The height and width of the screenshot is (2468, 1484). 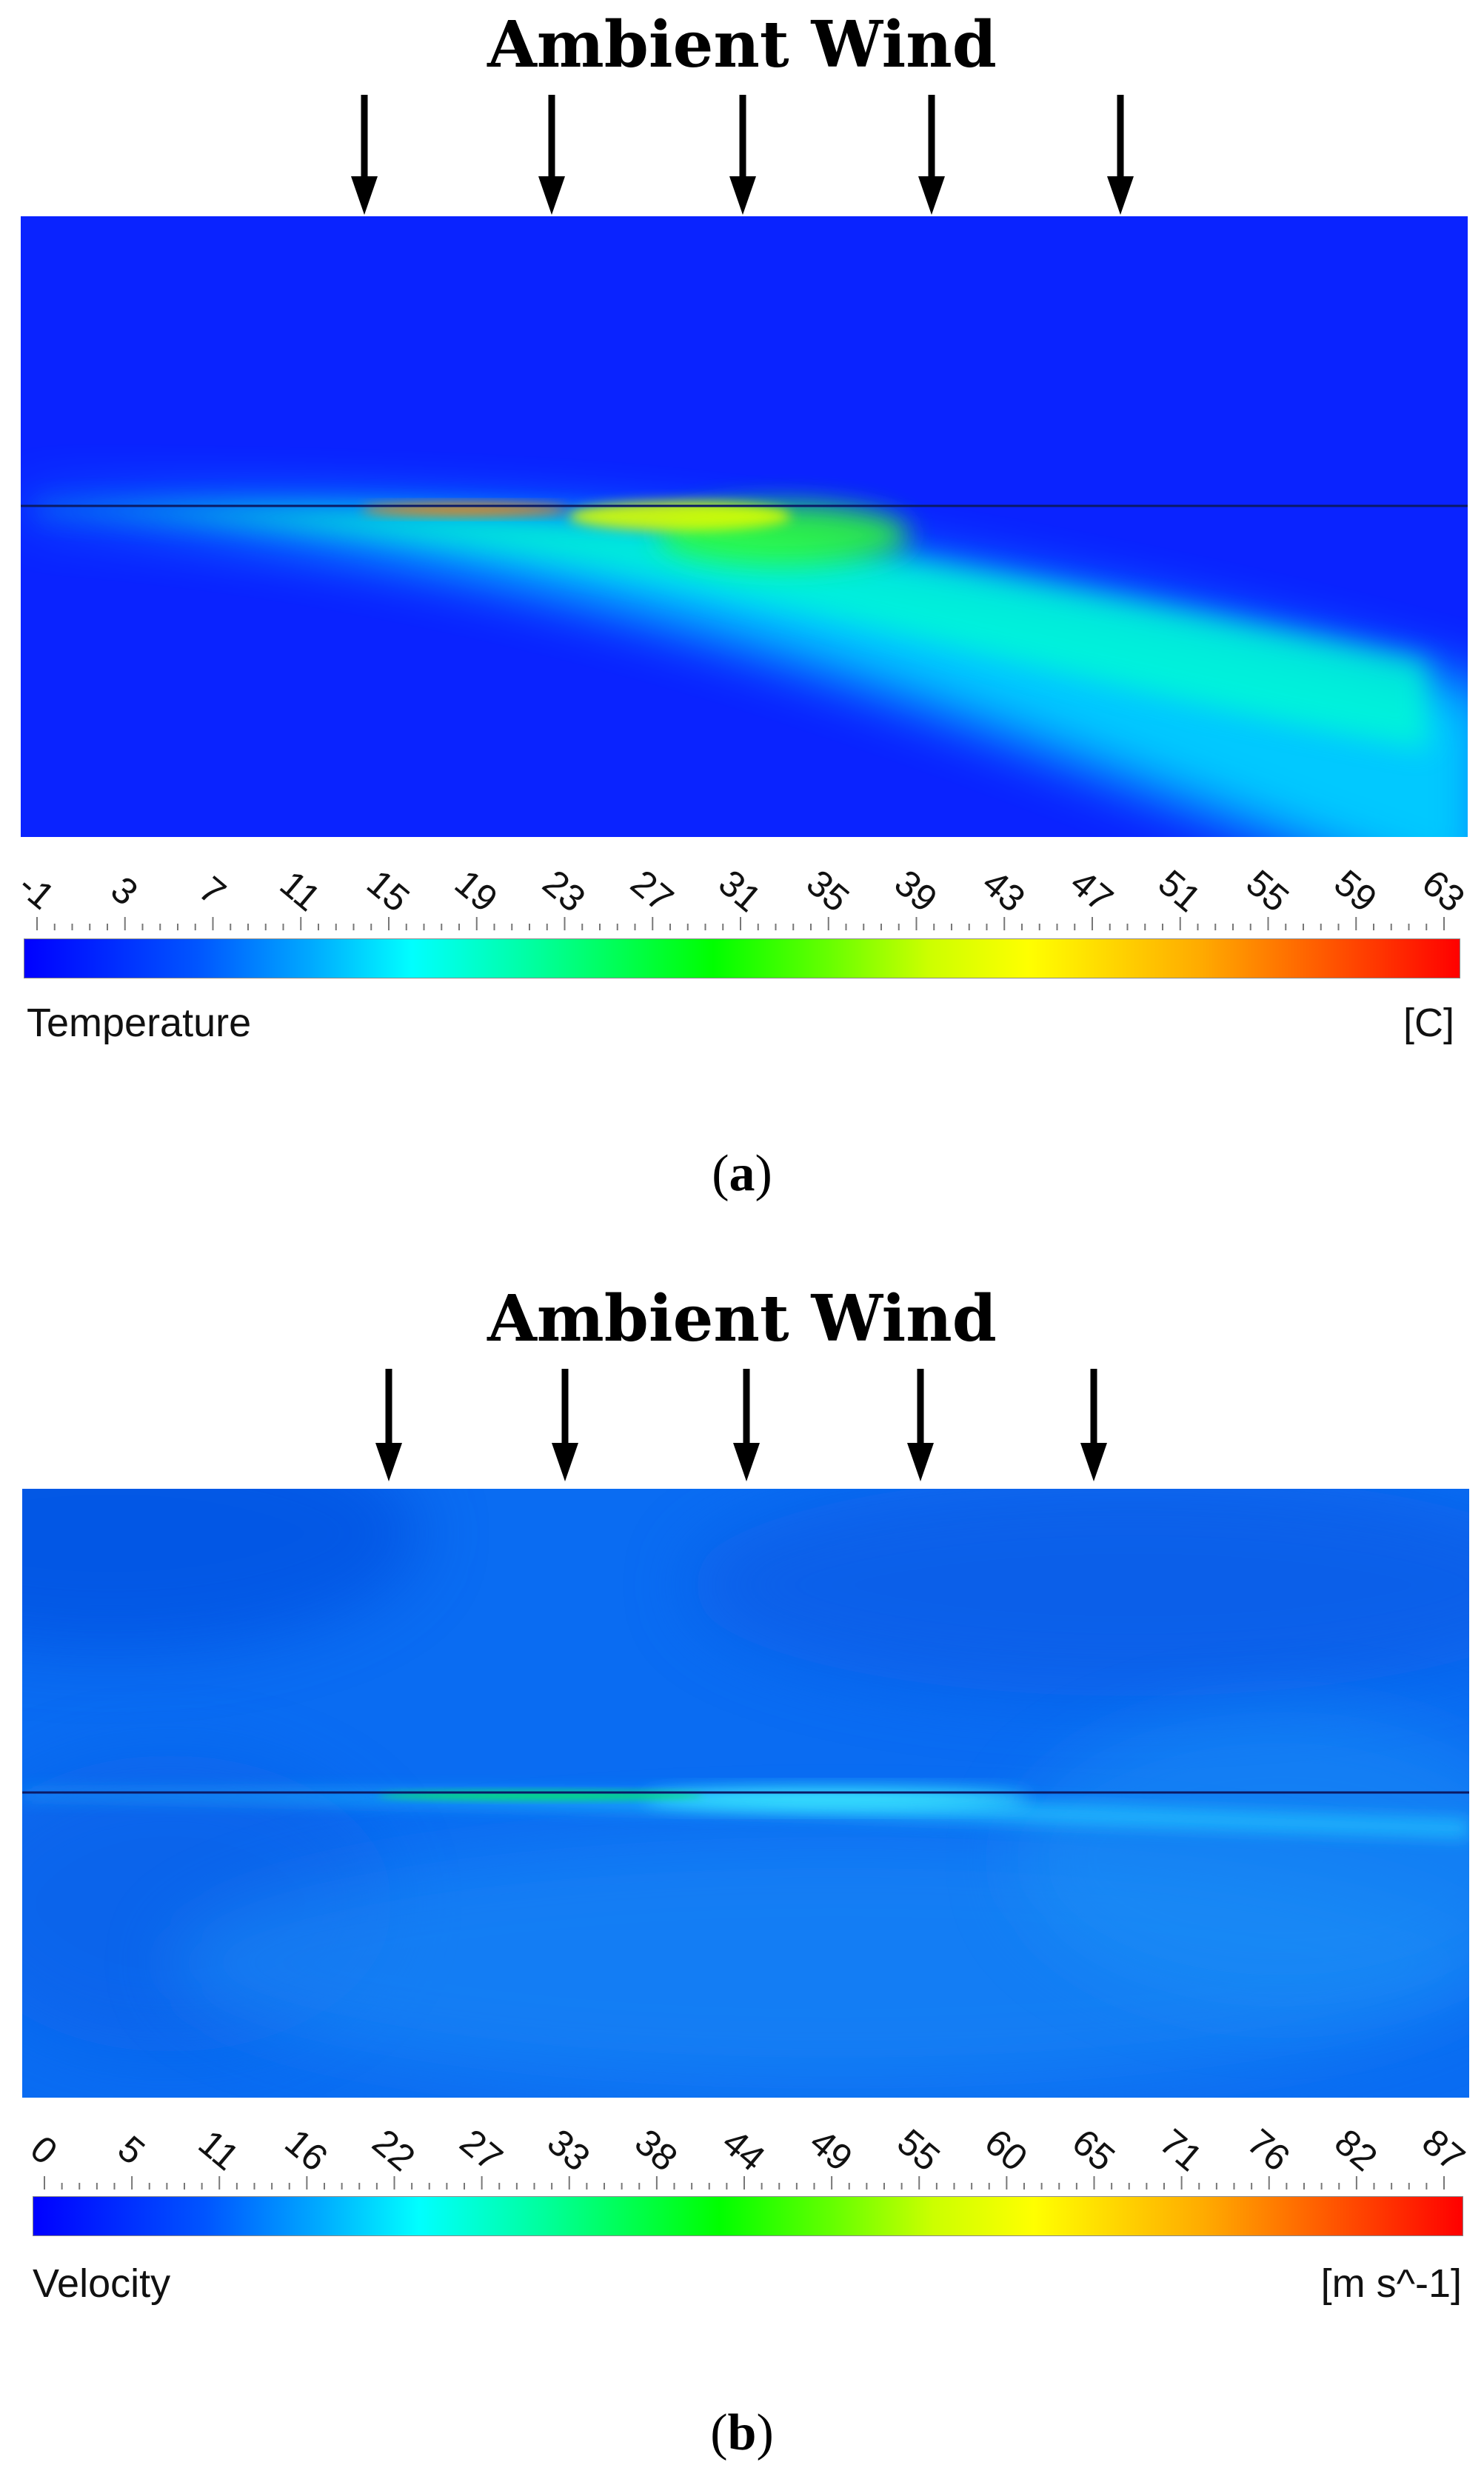 What do you see at coordinates (569, 2150) in the screenshot?
I see `colorbar-tick-label: 33` at bounding box center [569, 2150].